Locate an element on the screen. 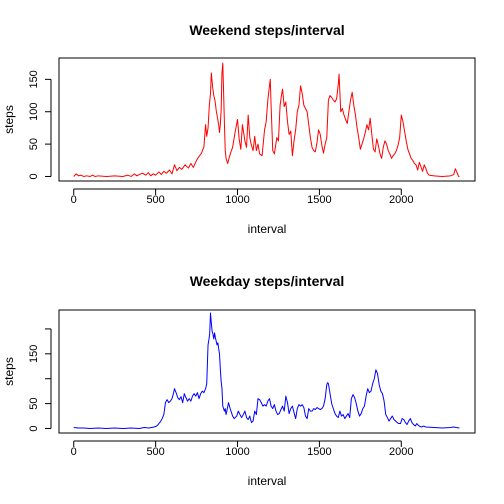 The height and width of the screenshot is (504, 504). chart-title: Weekday steps/interval is located at coordinates (267, 281).